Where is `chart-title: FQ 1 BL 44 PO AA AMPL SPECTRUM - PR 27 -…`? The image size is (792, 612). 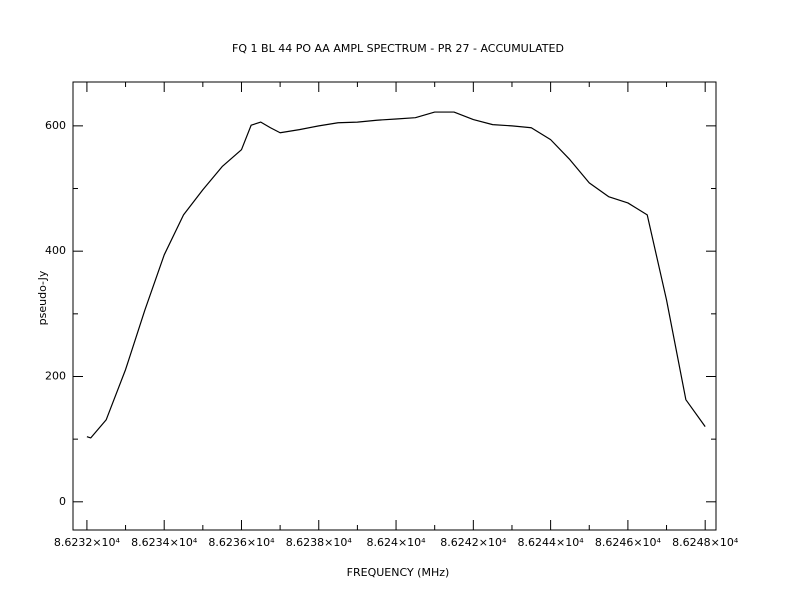 chart-title: FQ 1 BL 44 PO AA AMPL SPECTRUM - PR 27 -… is located at coordinates (398, 48).